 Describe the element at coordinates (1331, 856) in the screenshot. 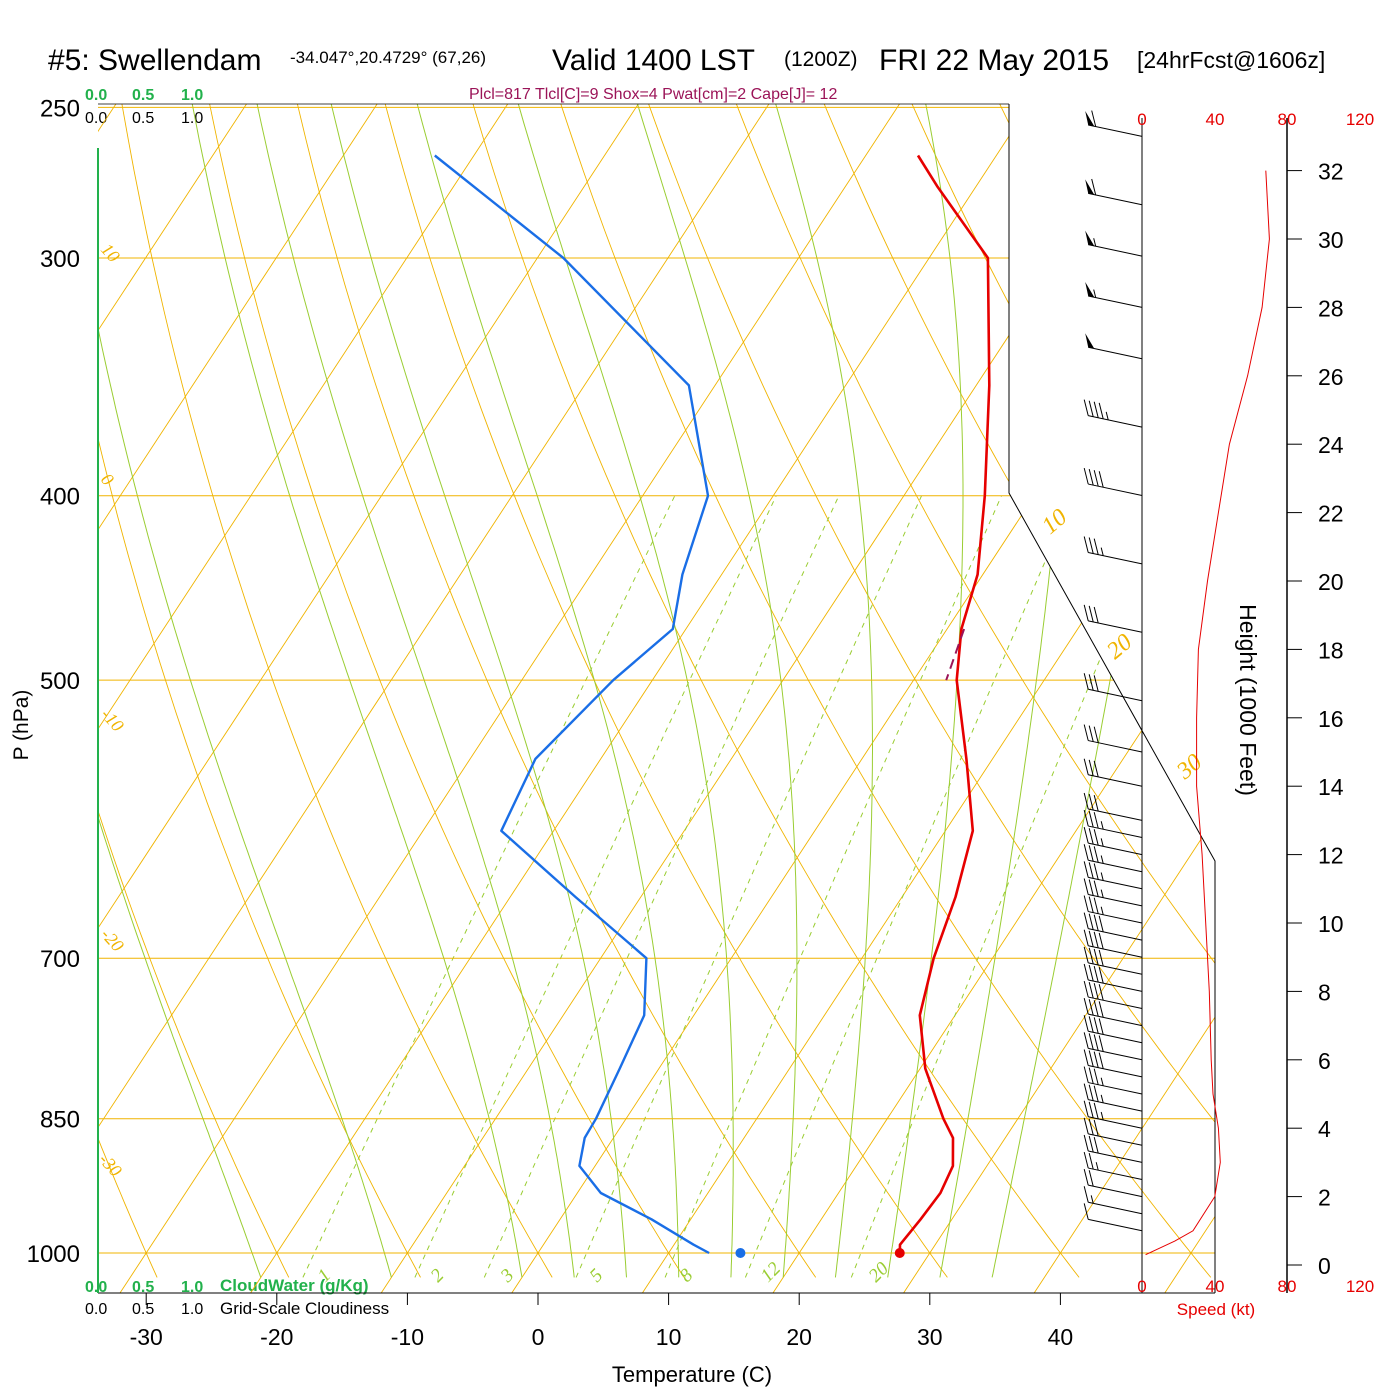

I see `height-tick-label: 12` at that location.